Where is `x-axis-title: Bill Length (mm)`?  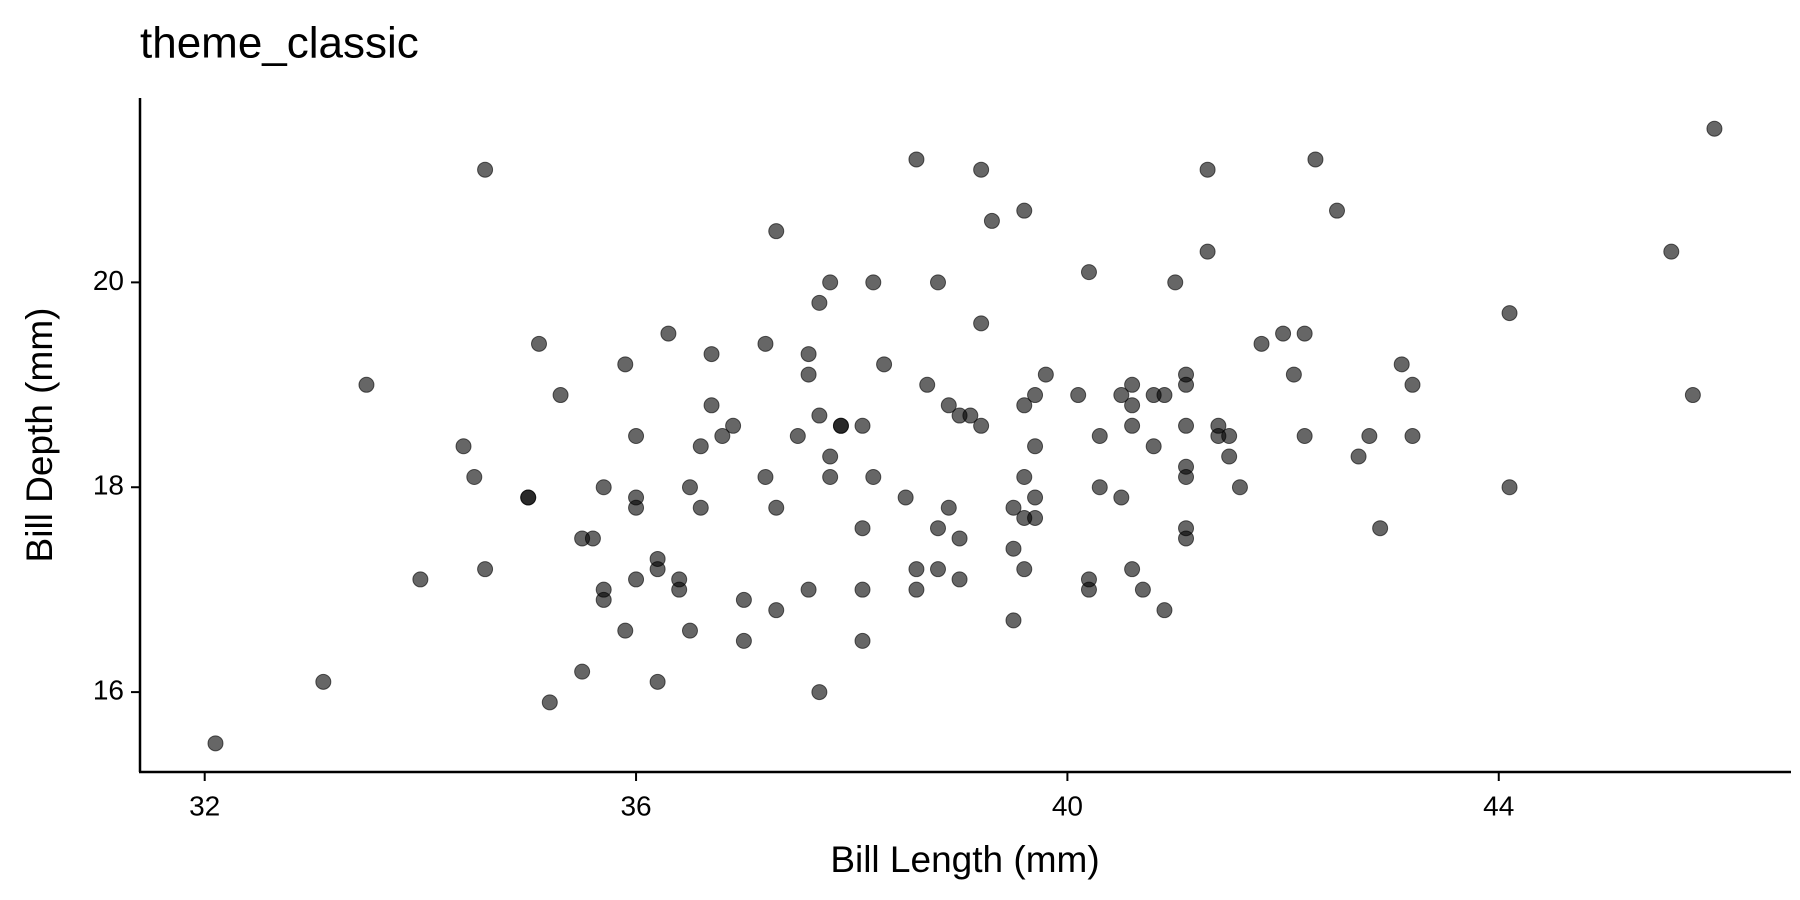 x-axis-title: Bill Length (mm) is located at coordinates (964, 859).